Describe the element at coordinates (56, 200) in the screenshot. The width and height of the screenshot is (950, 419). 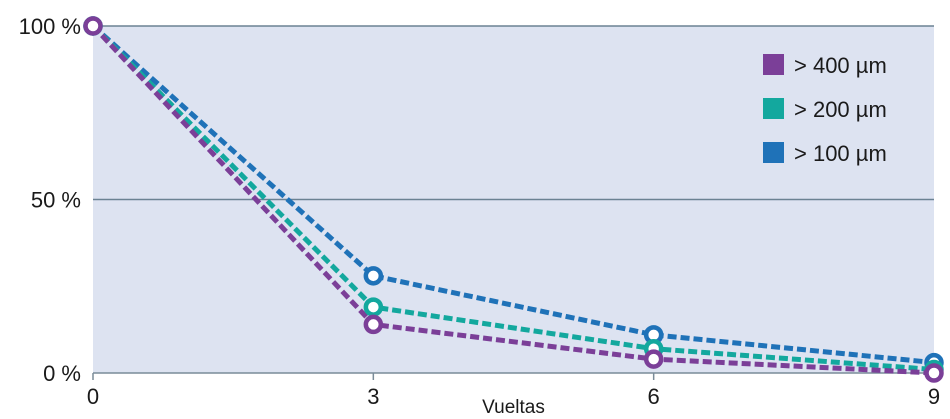
I see `y-tick-label: 50 %` at that location.